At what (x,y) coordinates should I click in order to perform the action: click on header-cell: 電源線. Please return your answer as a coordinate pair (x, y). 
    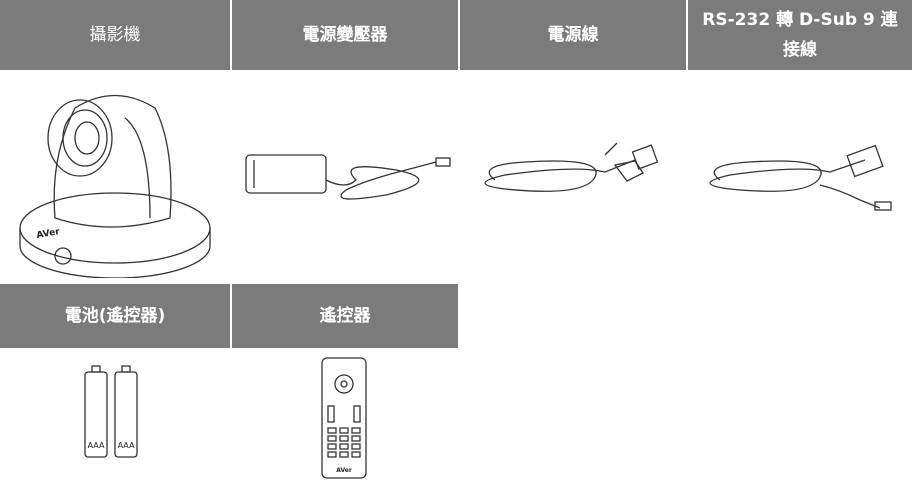
    Looking at the image, I should click on (573, 35).